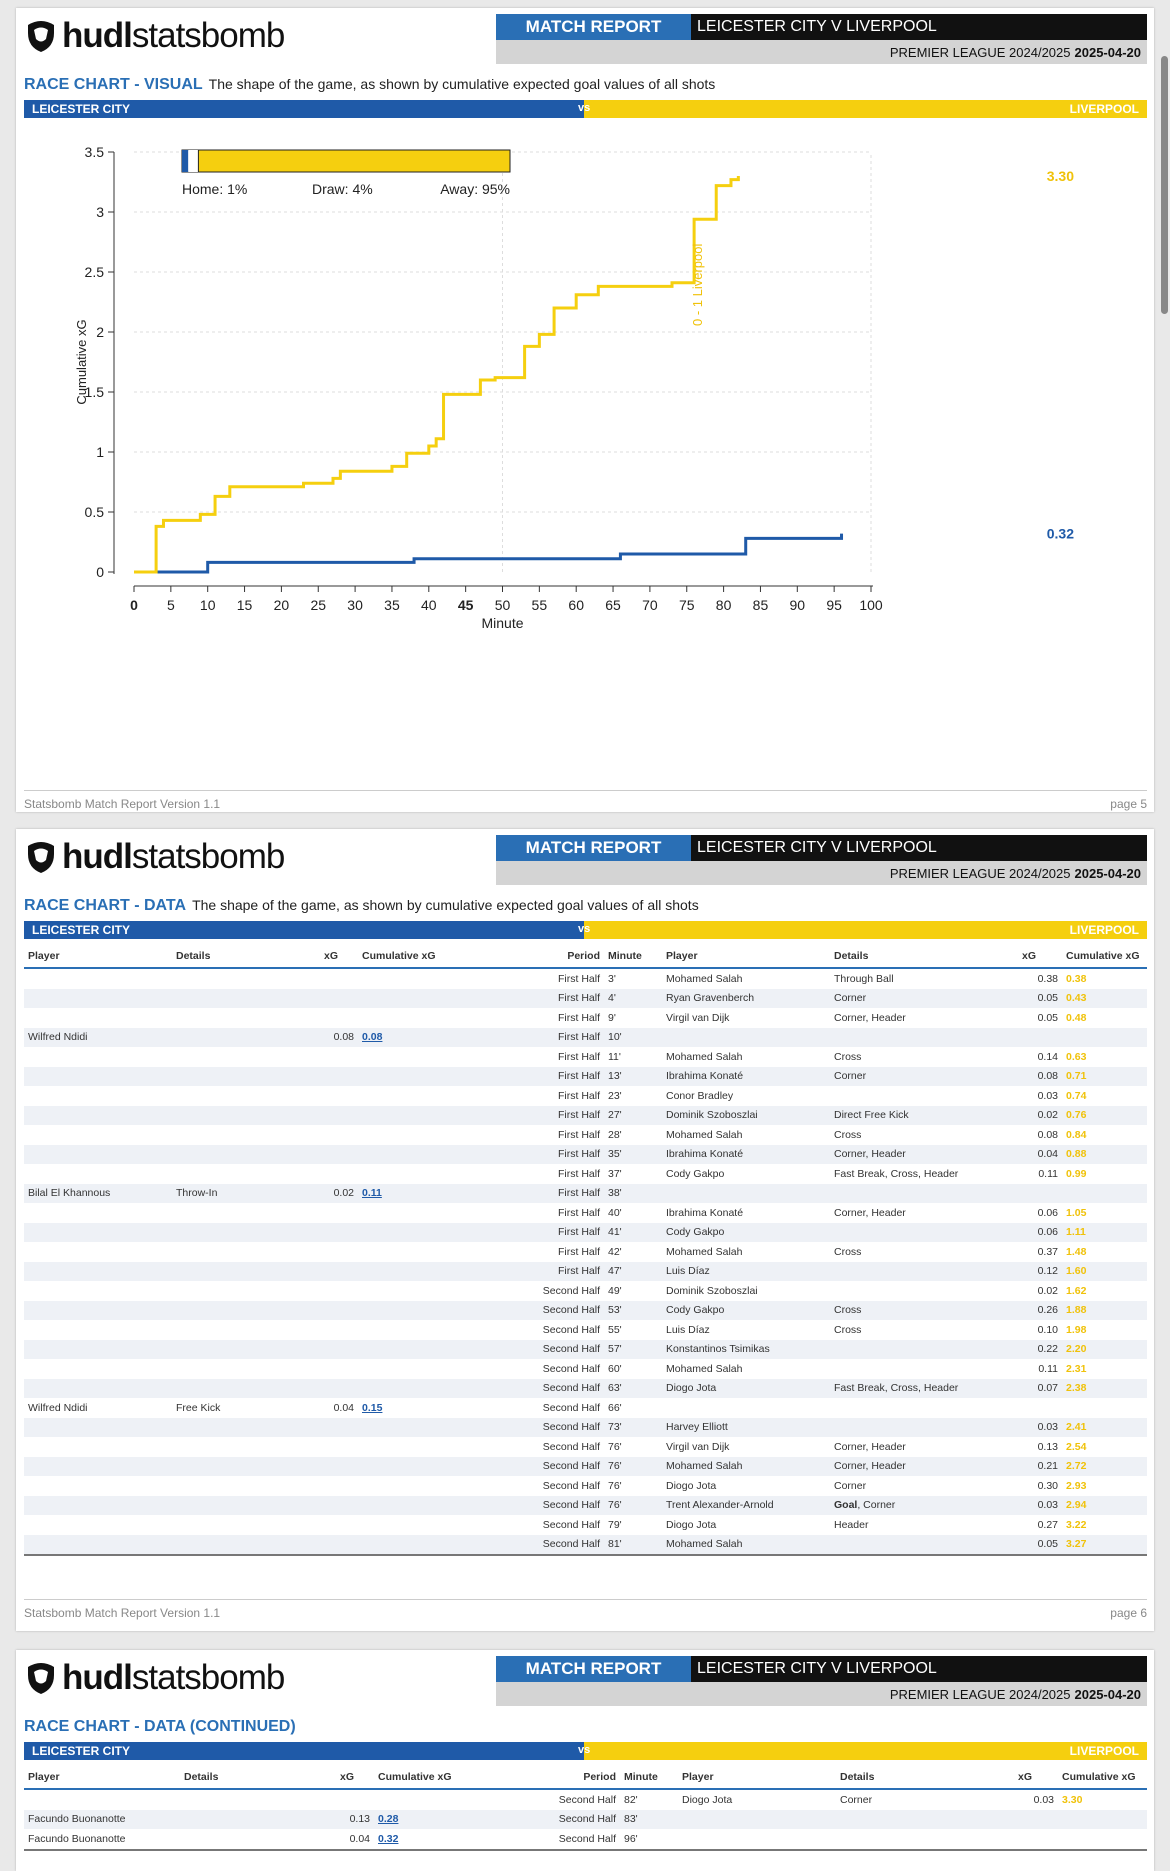 The image size is (1170, 1871). I want to click on table-row: Second Half 60' Mohamed Salah 0.11 2.31, so click(585, 1369).